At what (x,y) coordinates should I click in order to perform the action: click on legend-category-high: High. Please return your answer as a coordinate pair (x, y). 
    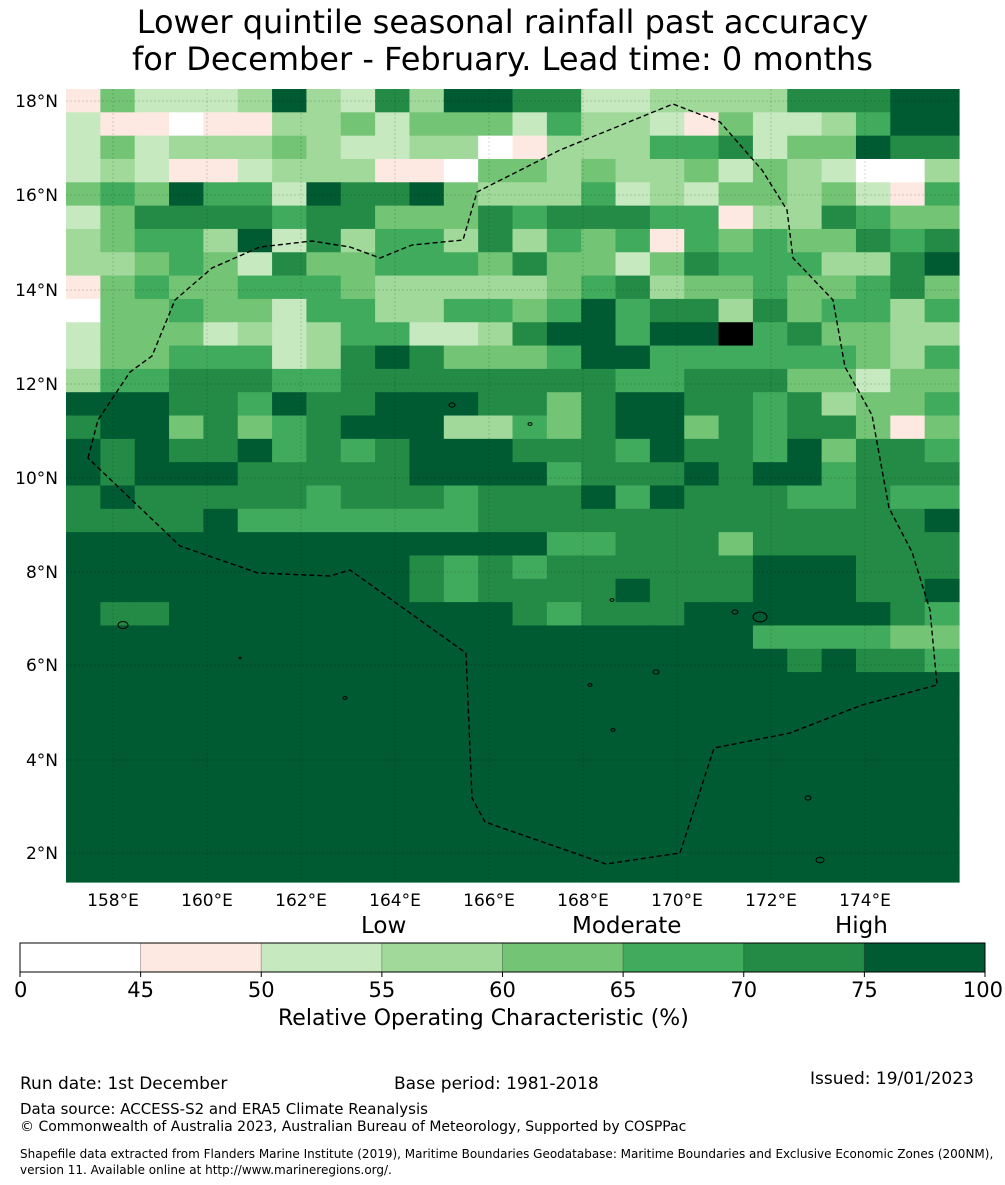
    Looking at the image, I should click on (861, 926).